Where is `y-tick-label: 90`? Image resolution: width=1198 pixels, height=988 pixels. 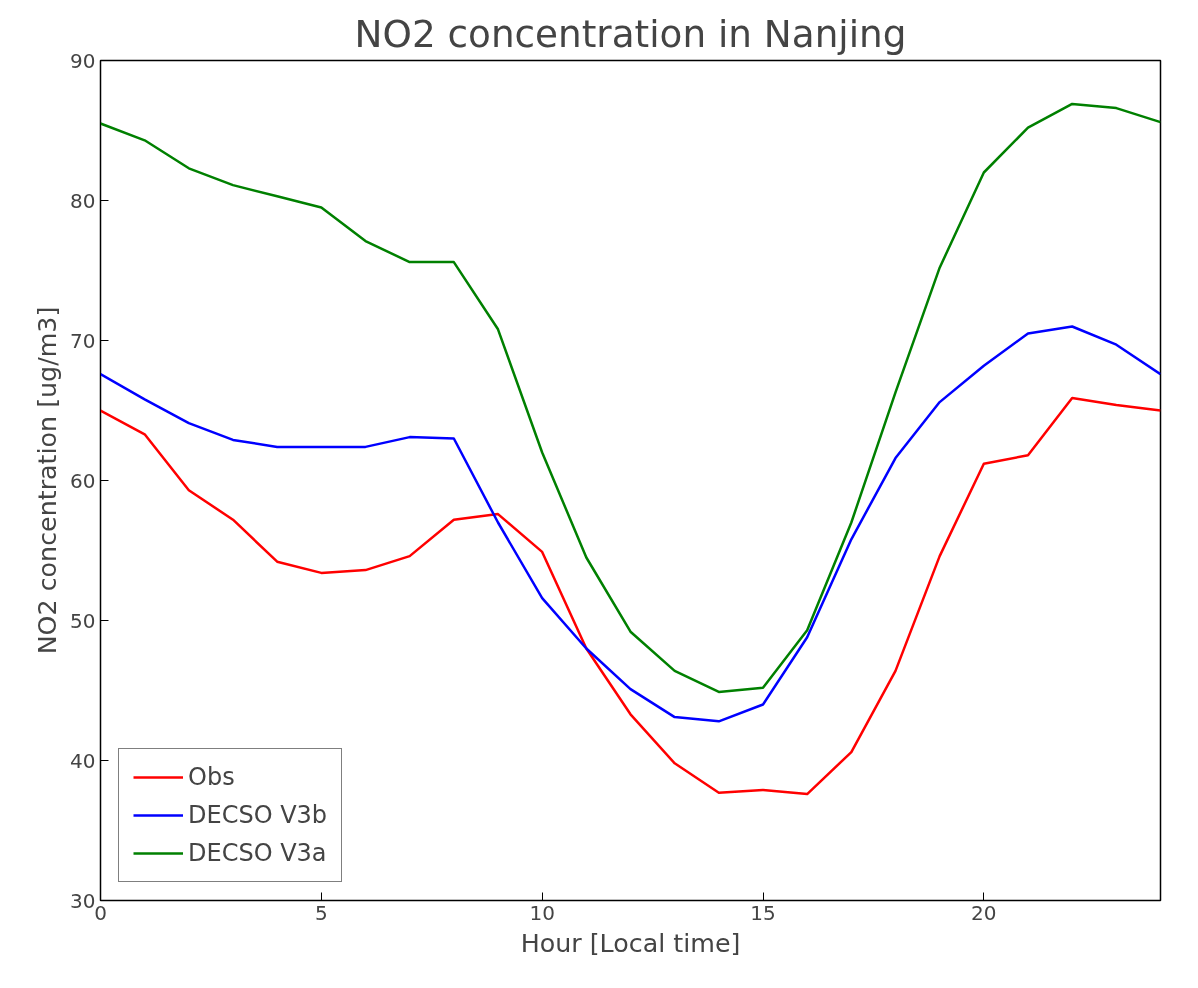 y-tick-label: 90 is located at coordinates (83, 60).